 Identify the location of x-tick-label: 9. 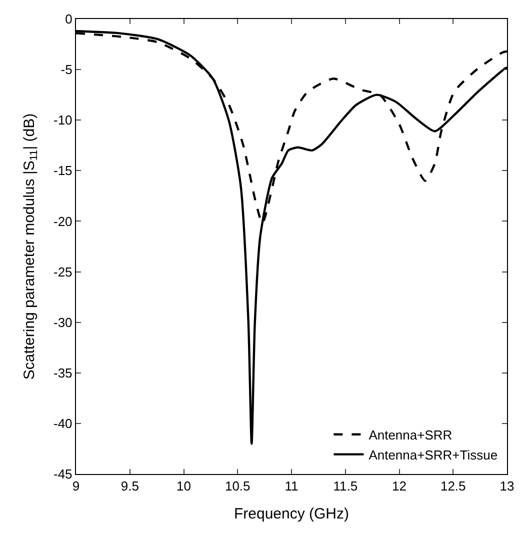
(76, 486).